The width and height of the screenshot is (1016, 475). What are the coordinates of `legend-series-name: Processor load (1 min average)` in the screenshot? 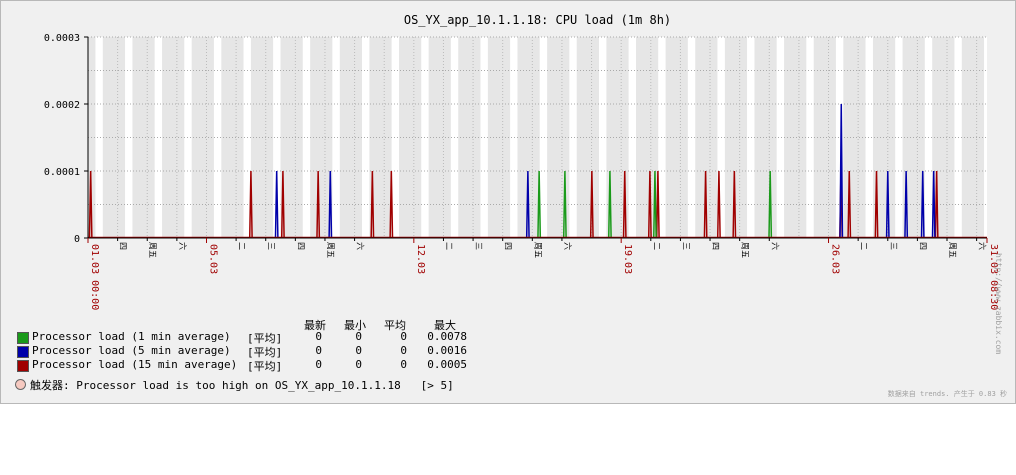 It's located at (131, 336).